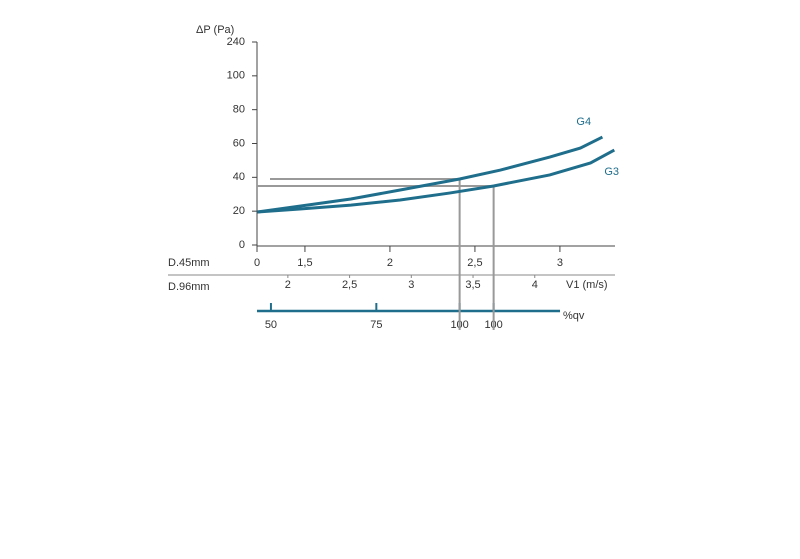 The image size is (800, 559). Describe the element at coordinates (376, 325) in the screenshot. I see `qv-tick-label: 75` at that location.